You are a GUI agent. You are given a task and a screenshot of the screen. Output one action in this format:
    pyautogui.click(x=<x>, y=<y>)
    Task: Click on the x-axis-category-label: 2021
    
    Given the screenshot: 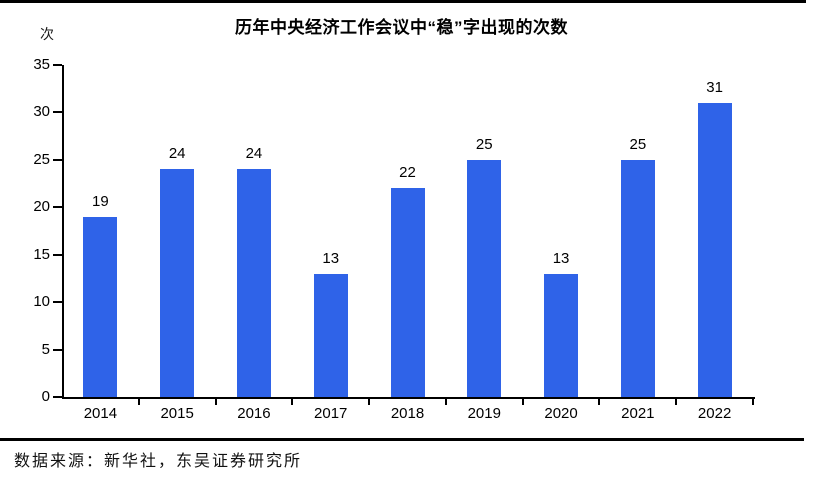 What is the action you would take?
    pyautogui.click(x=638, y=413)
    